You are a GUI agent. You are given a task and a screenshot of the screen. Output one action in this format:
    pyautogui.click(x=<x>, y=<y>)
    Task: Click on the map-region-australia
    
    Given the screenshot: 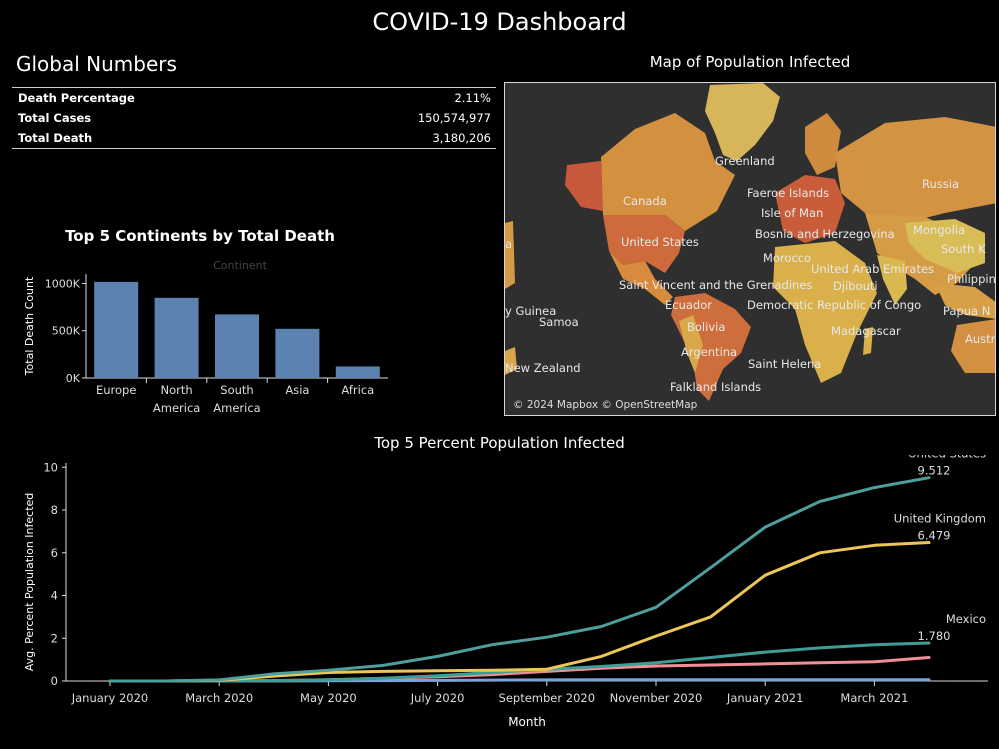 What is the action you would take?
    pyautogui.click(x=973, y=346)
    